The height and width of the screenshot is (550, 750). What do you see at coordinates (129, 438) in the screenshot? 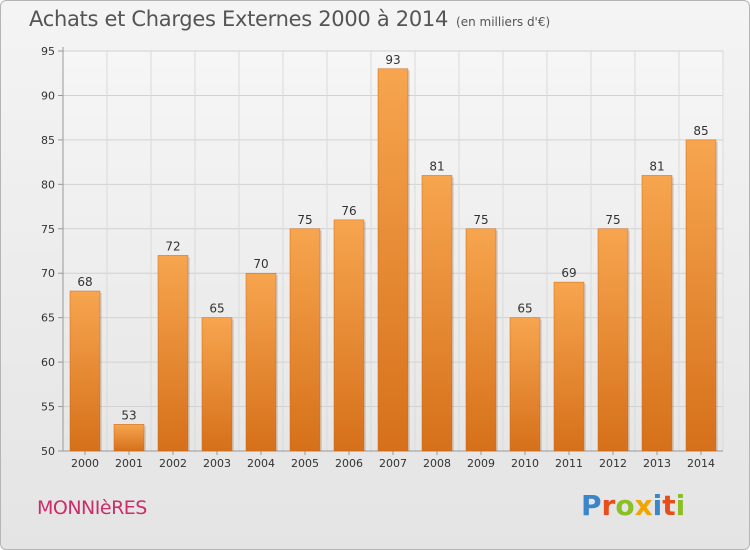
I see `bar-2001` at bounding box center [129, 438].